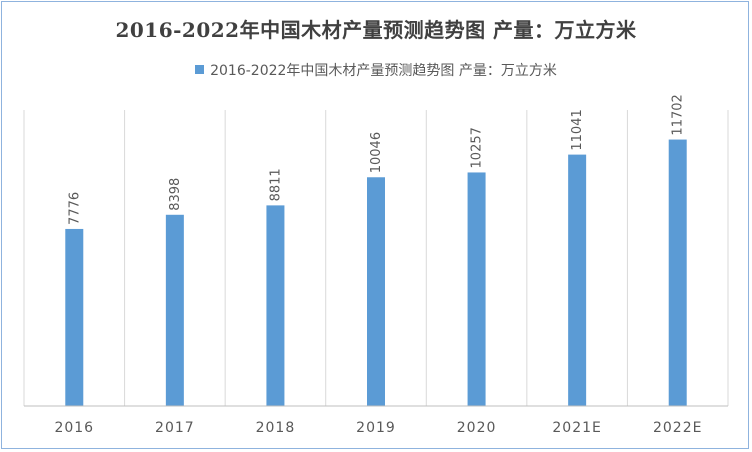 This screenshot has height=452, width=752. I want to click on data-label: 11702, so click(678, 114).